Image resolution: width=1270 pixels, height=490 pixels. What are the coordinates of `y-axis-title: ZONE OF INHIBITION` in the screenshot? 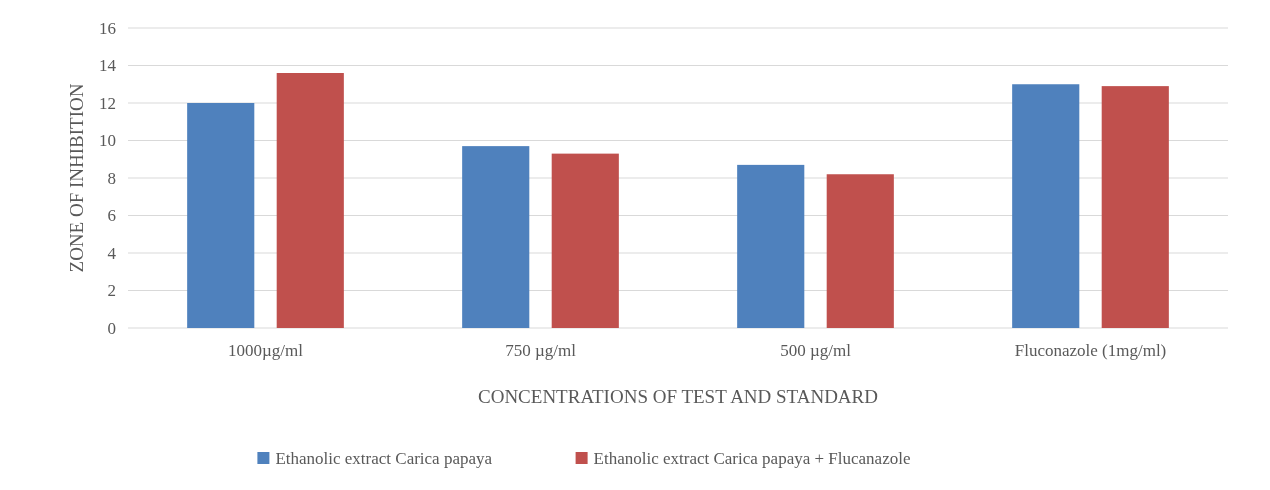 It's located at (76, 178).